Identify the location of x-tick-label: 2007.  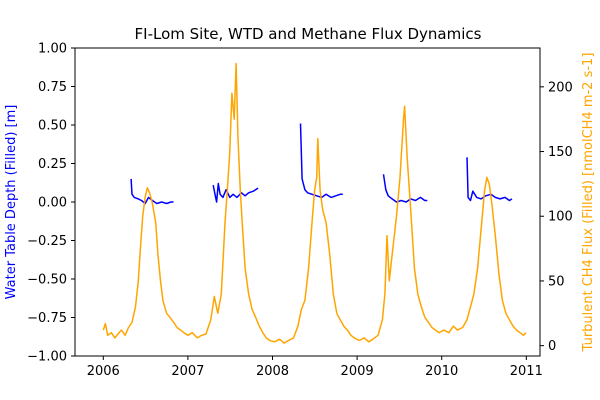
(187, 371).